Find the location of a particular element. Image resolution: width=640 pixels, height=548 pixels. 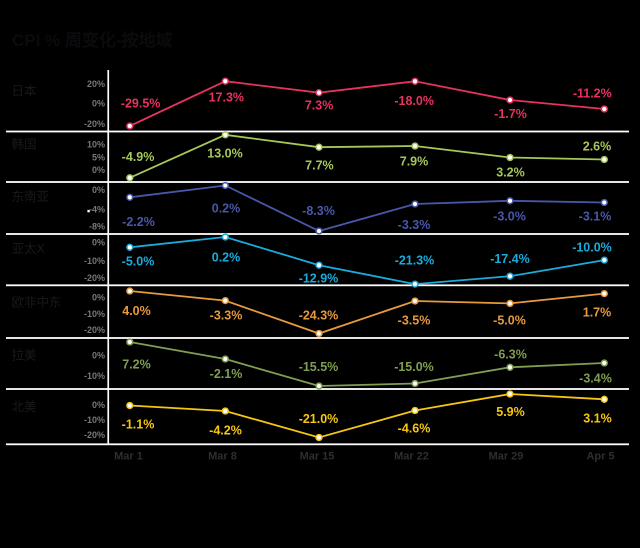

svg-text: 3.2% is located at coordinates (510, 172).